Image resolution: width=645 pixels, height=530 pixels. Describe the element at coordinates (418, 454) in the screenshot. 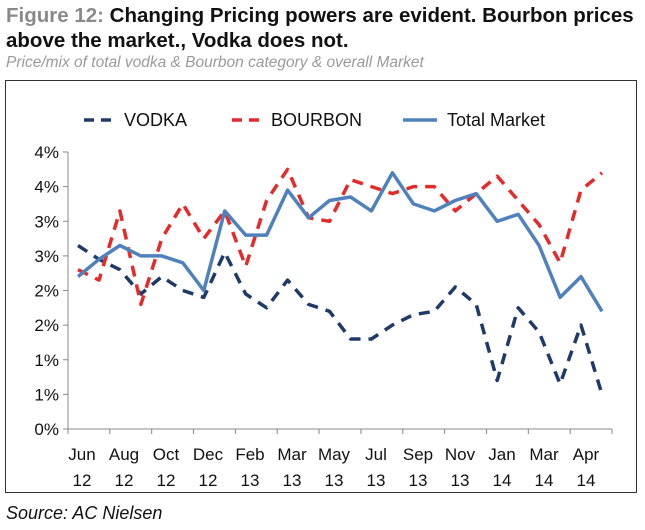

I see `x-tick-label-month: Sep` at that location.